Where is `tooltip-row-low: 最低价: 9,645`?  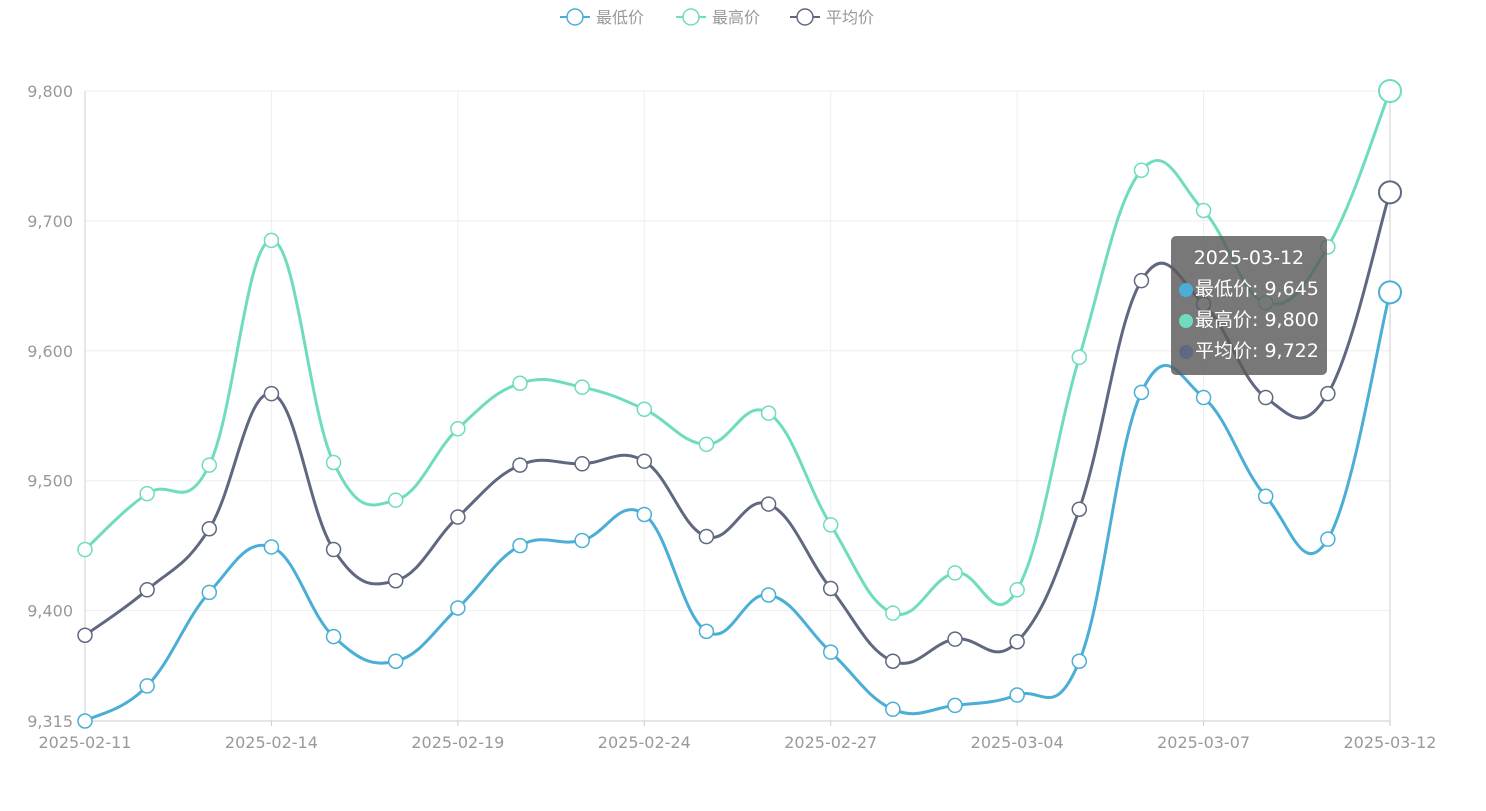
tooltip-row-low: 最低价: 9,645 is located at coordinates (1249, 289).